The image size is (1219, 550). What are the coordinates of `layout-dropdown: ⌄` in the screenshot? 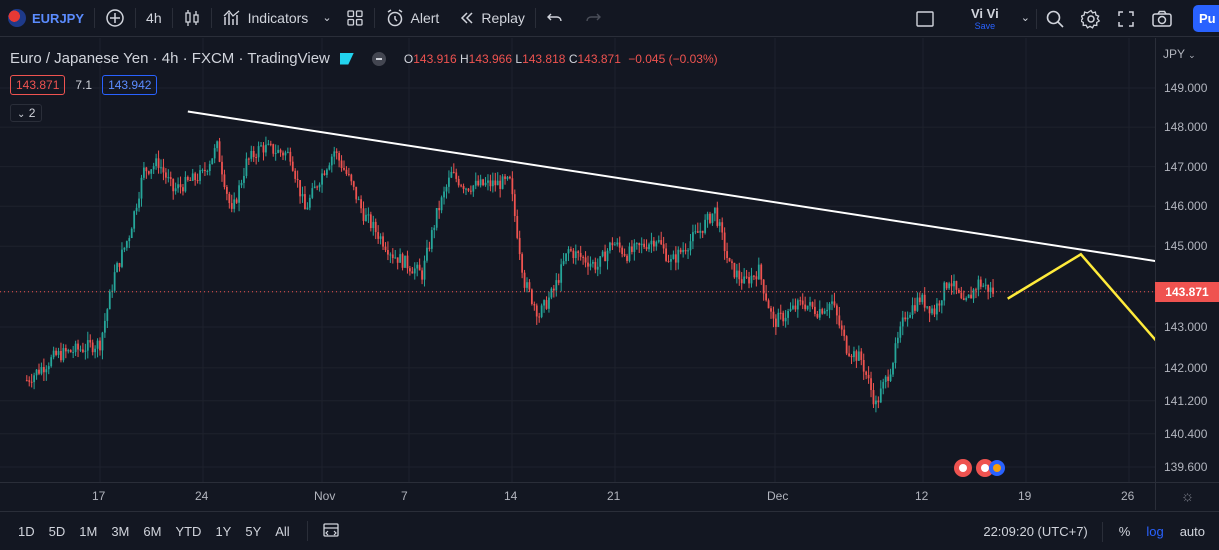 It's located at (1025, 18).